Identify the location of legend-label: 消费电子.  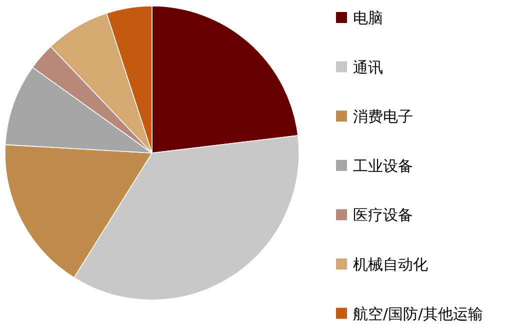
(383, 117).